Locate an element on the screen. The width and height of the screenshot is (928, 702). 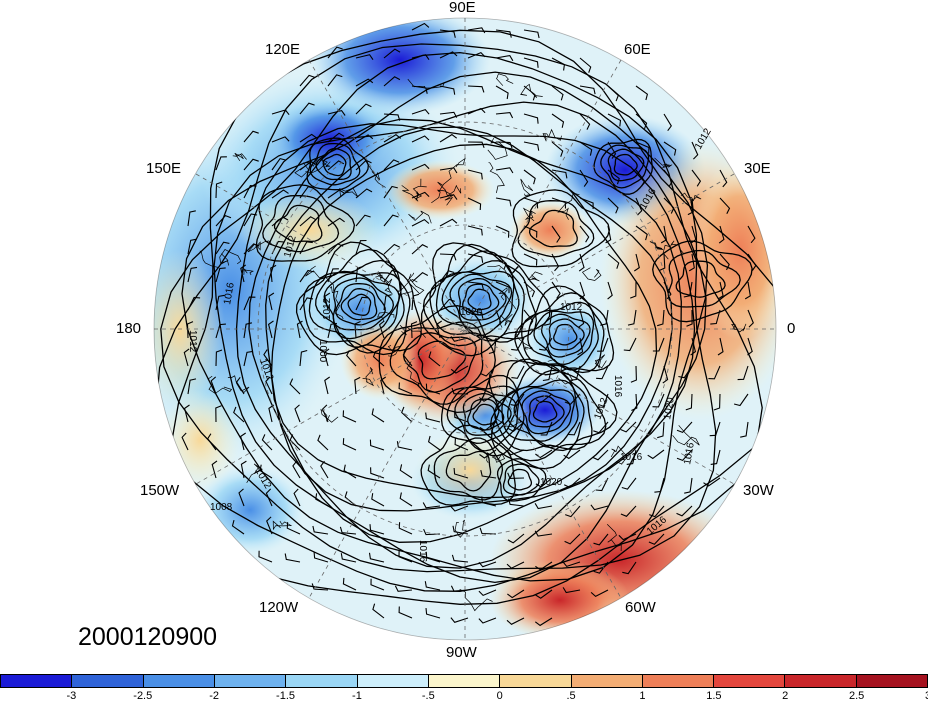
date-time-stamp: 2000120900 is located at coordinates (148, 637).